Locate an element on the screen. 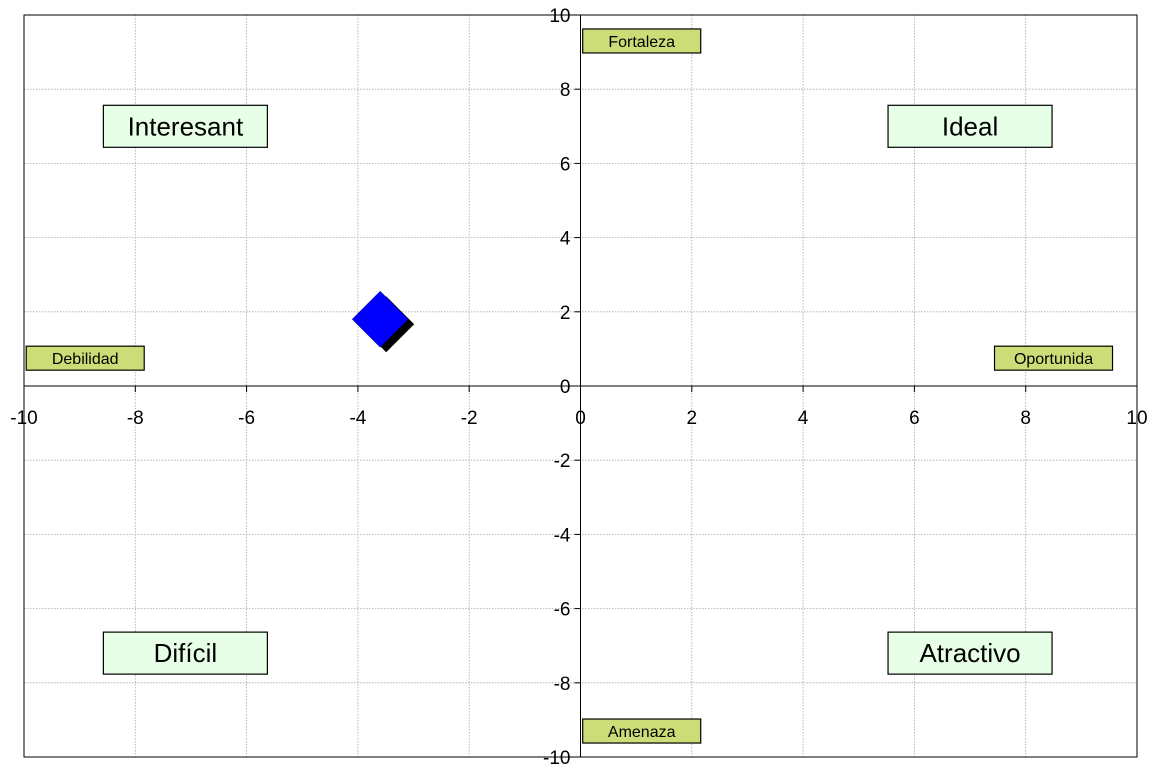 The image size is (1159, 775). quadrant-label: Ideal is located at coordinates (970, 126).